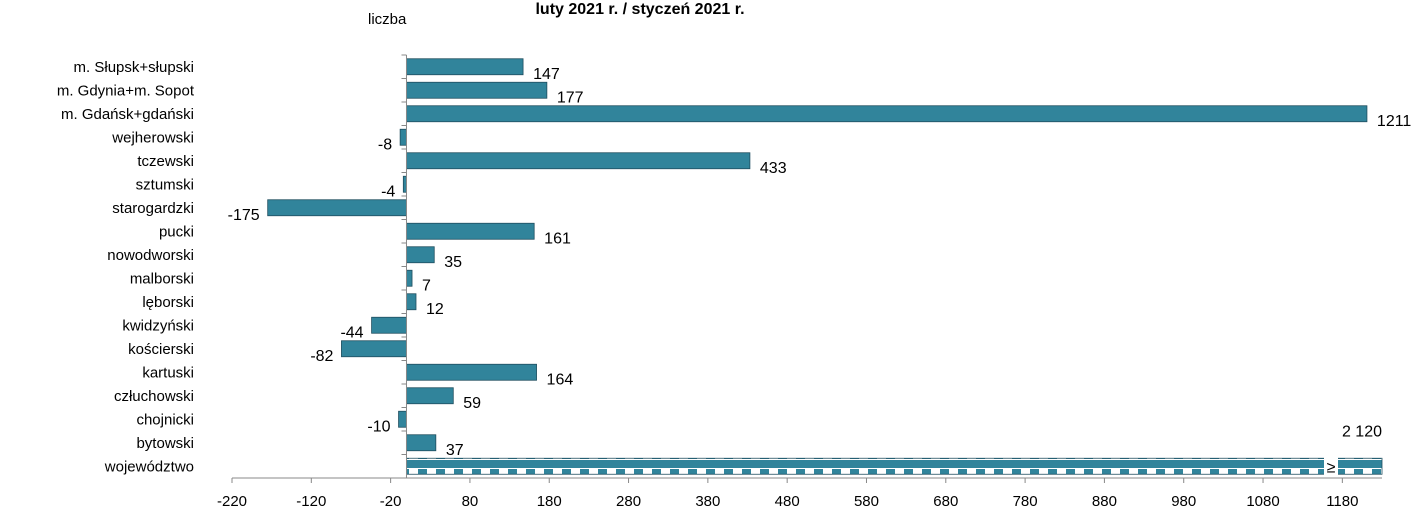  I want to click on data-label: 177, so click(570, 97).